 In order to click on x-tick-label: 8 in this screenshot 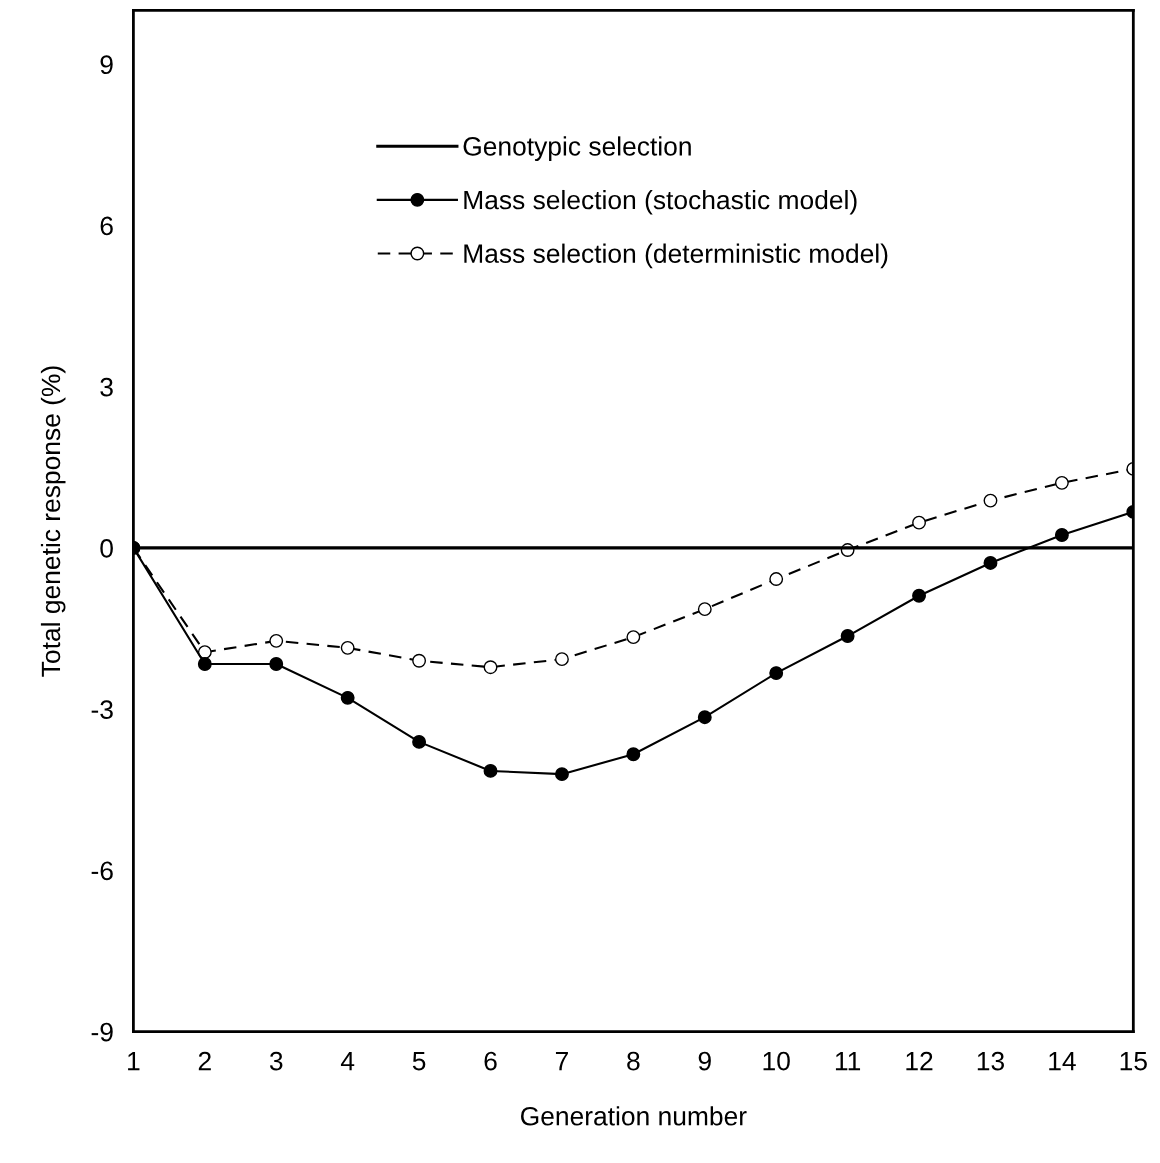, I will do `click(633, 1061)`.